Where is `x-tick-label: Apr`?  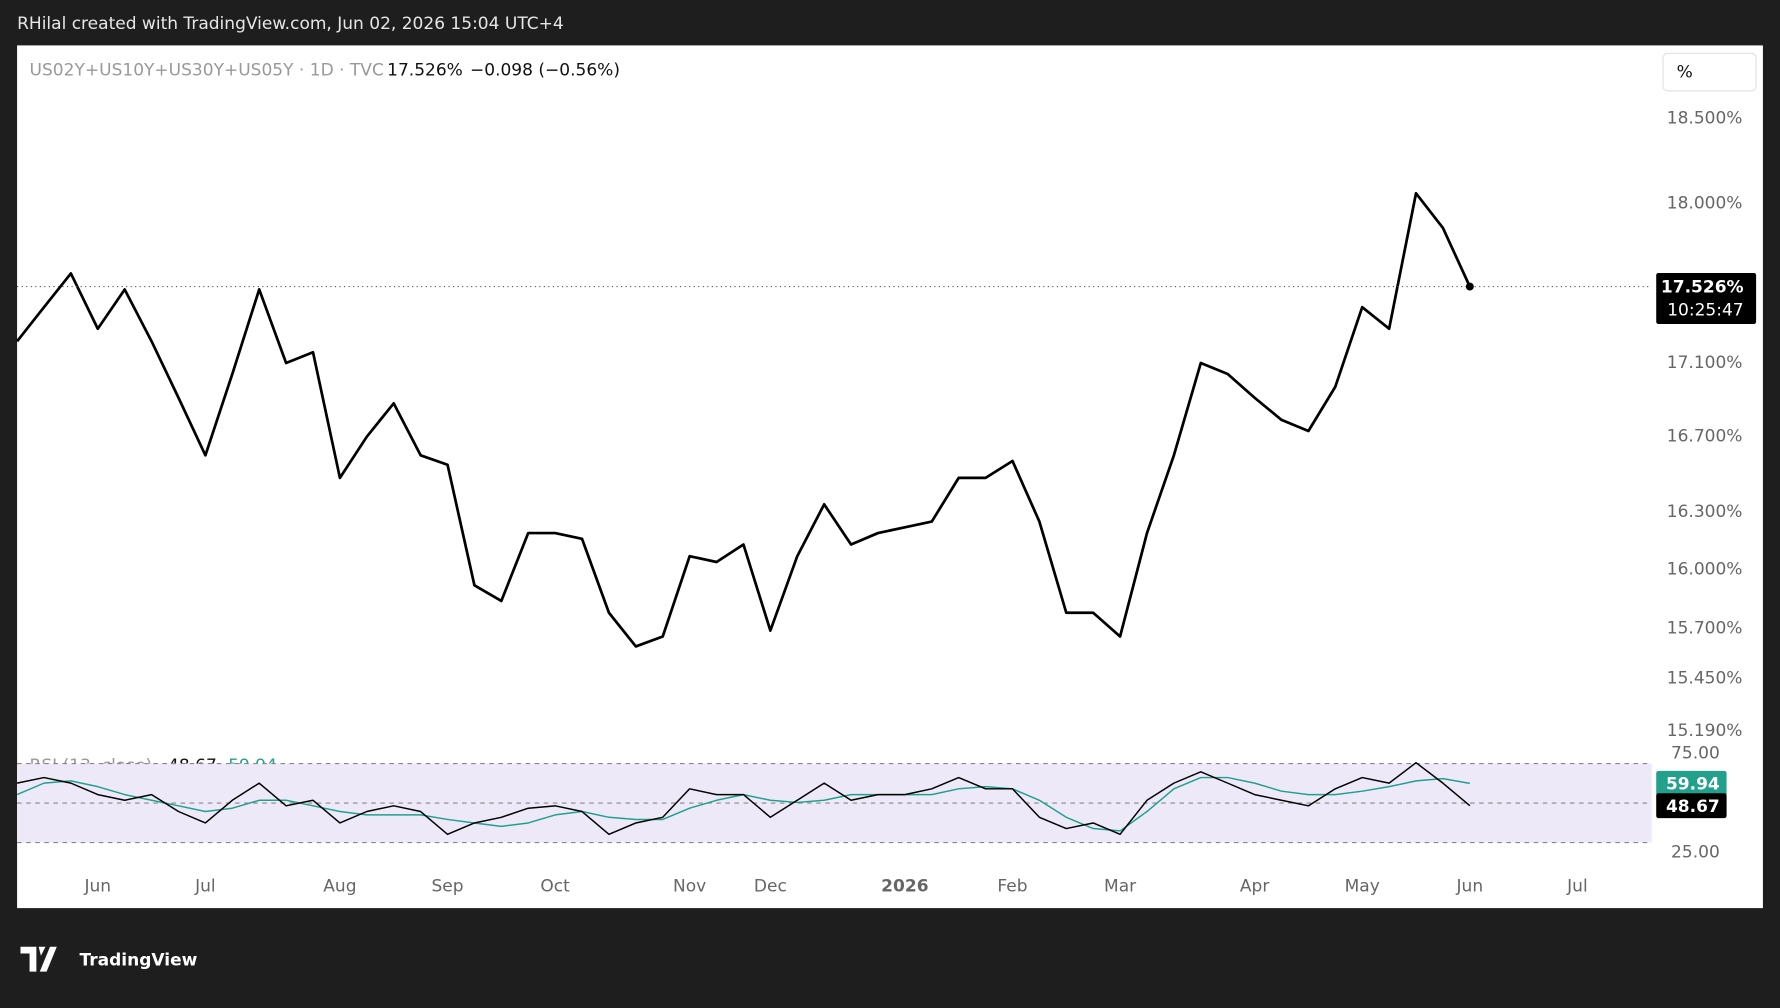
x-tick-label: Apr is located at coordinates (1254, 887).